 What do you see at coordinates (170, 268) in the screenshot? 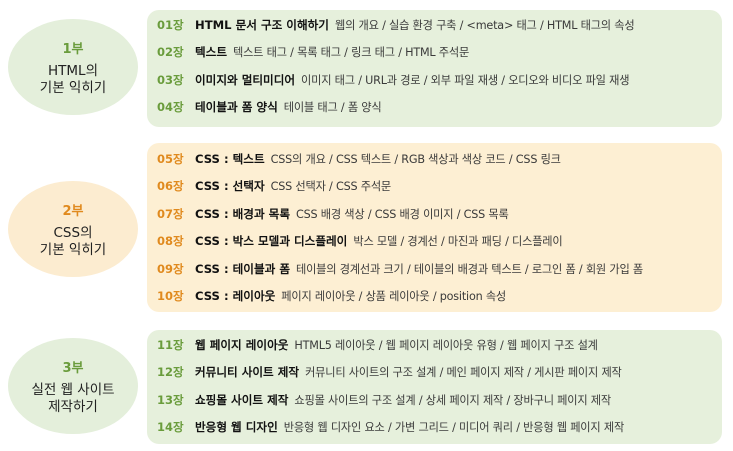
I see `chapter-number: 09장` at bounding box center [170, 268].